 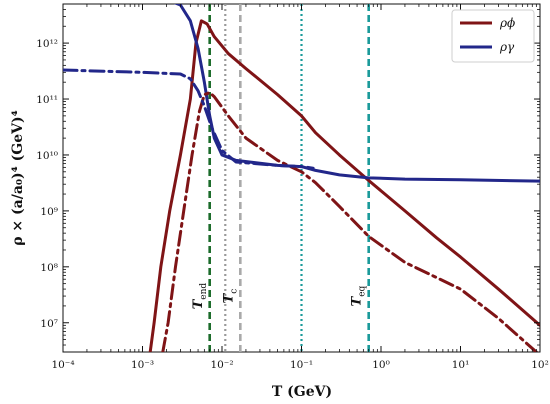 I want to click on x-tick-label: 10², so click(x=540, y=365).